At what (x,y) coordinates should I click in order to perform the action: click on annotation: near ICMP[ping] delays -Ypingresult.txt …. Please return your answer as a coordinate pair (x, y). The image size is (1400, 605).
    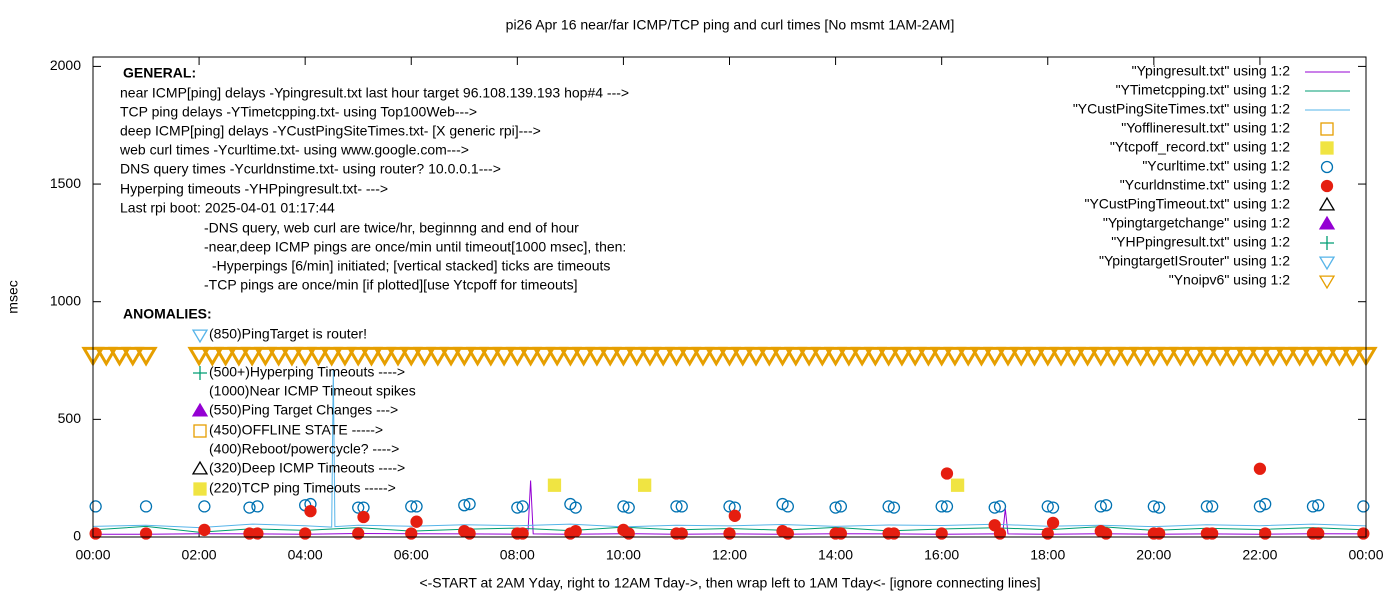
    Looking at the image, I should click on (374, 93).